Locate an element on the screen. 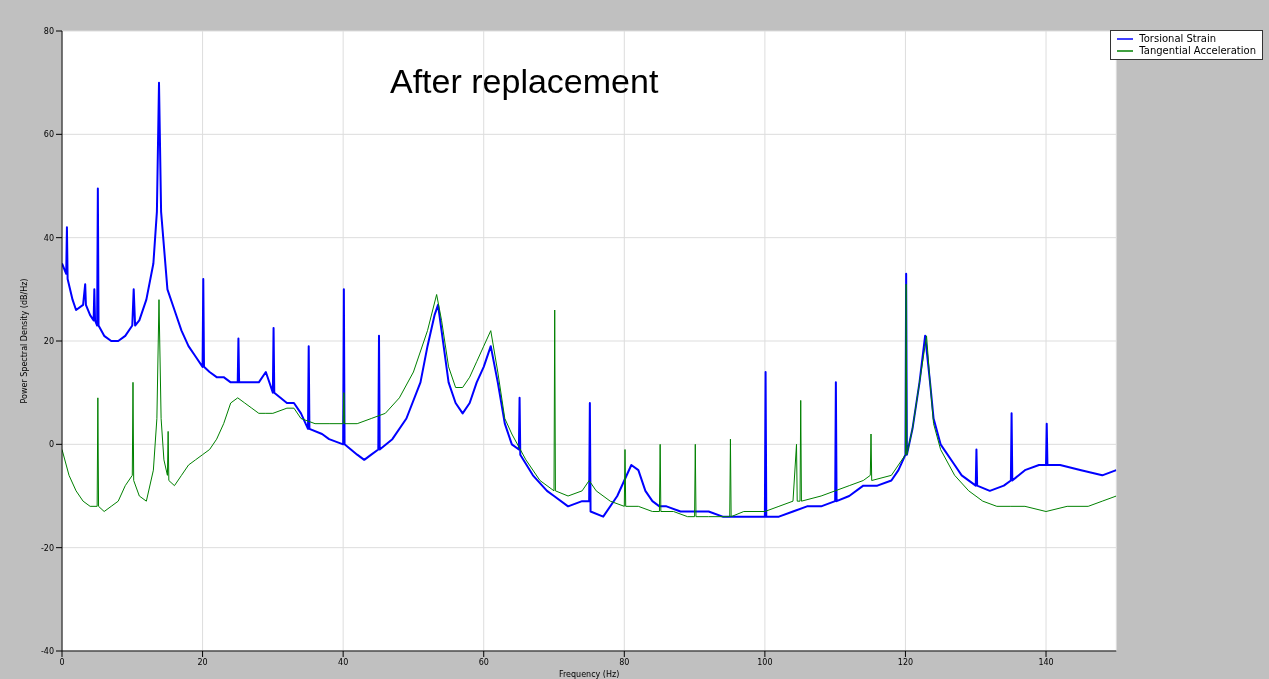  y-tick-label: 40 is located at coordinates (48, 238).